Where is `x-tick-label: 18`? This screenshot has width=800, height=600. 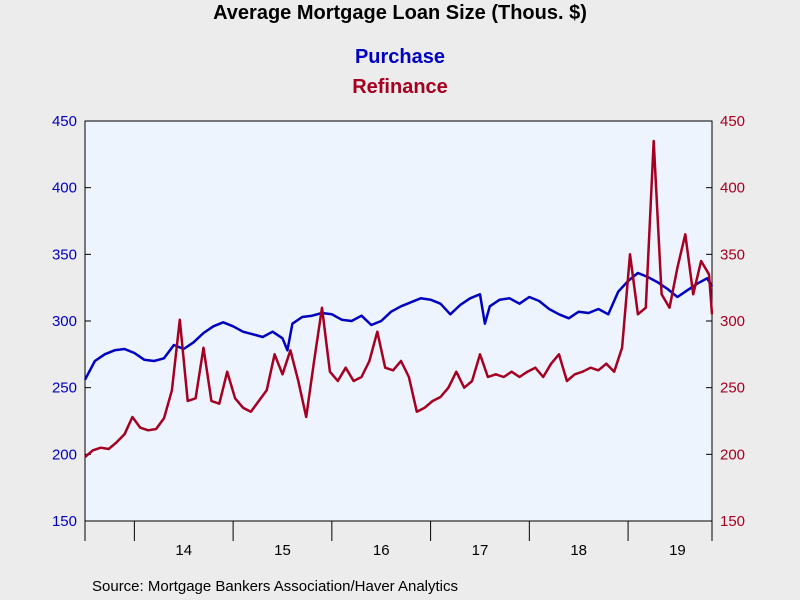
x-tick-label: 18 is located at coordinates (578, 550).